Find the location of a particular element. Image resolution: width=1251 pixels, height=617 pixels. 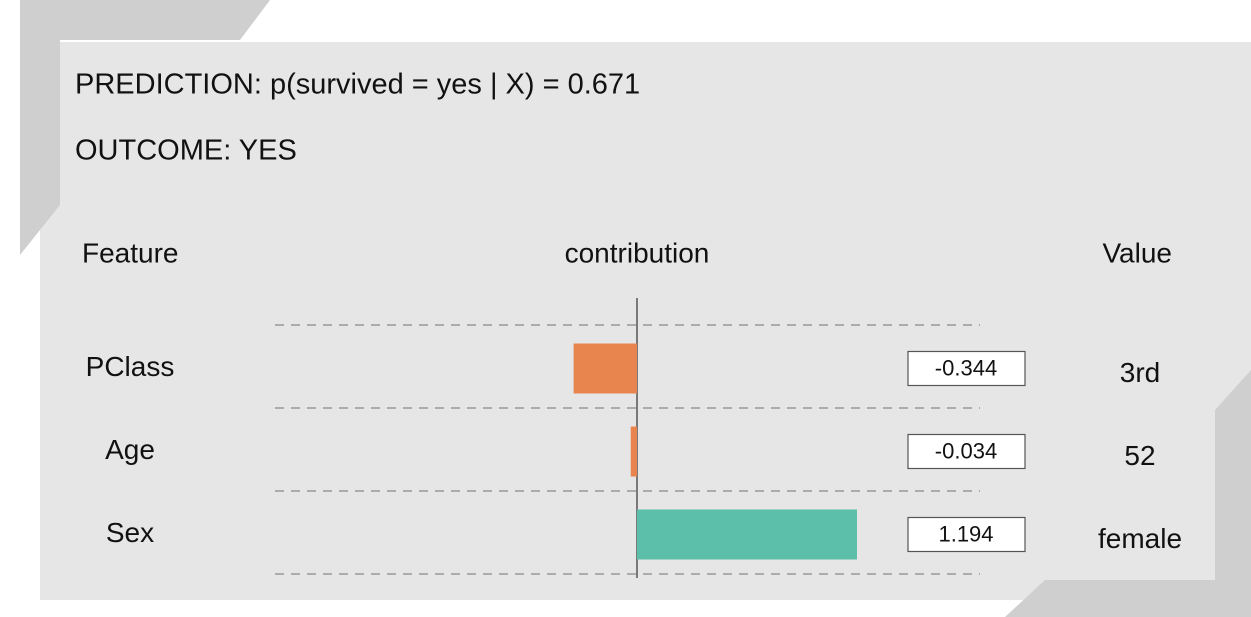

outcome-subtitle: OUTCOME: YES is located at coordinates (186, 151).